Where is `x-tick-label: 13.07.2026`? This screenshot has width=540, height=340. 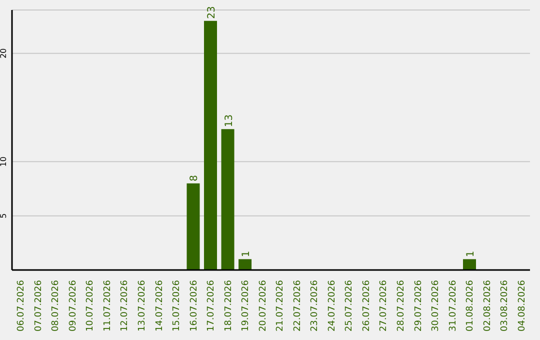
x-tick-label: 13.07.2026 is located at coordinates (143, 306).